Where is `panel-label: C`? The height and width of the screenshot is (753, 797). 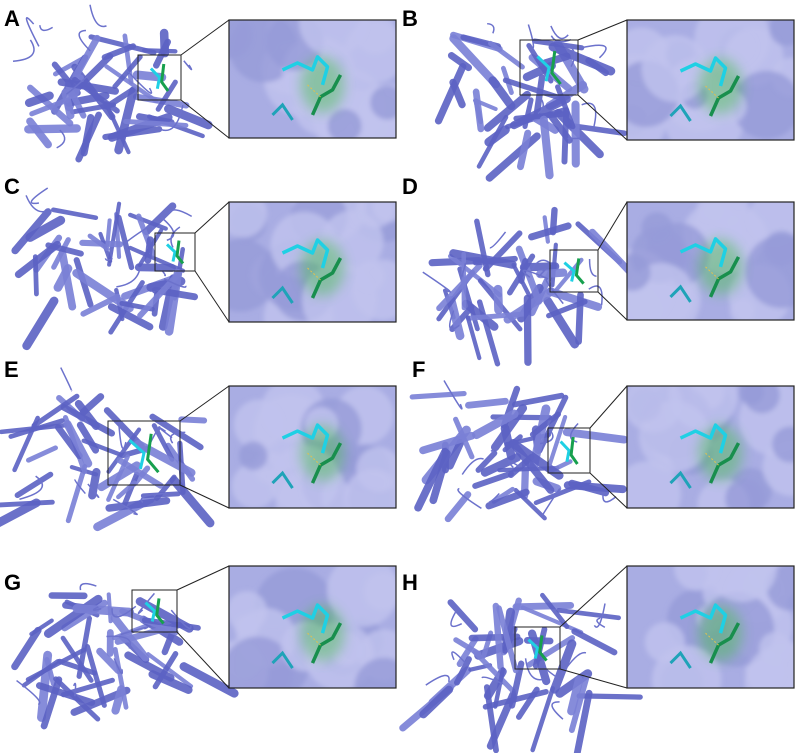
panel-label: C is located at coordinates (12, 186).